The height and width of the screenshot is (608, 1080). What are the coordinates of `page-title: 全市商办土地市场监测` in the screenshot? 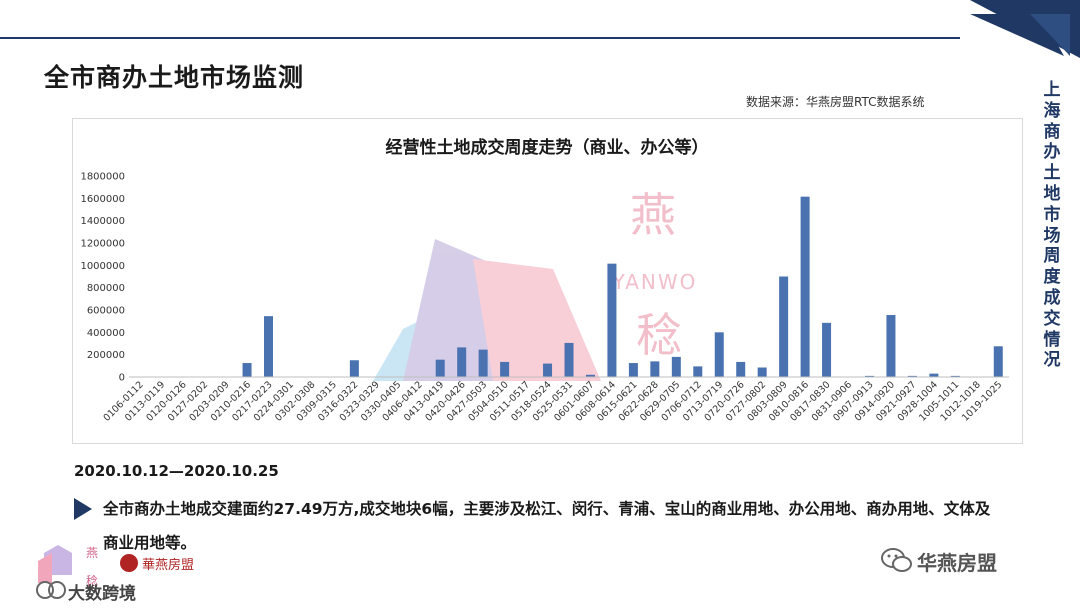 It's located at (174, 77).